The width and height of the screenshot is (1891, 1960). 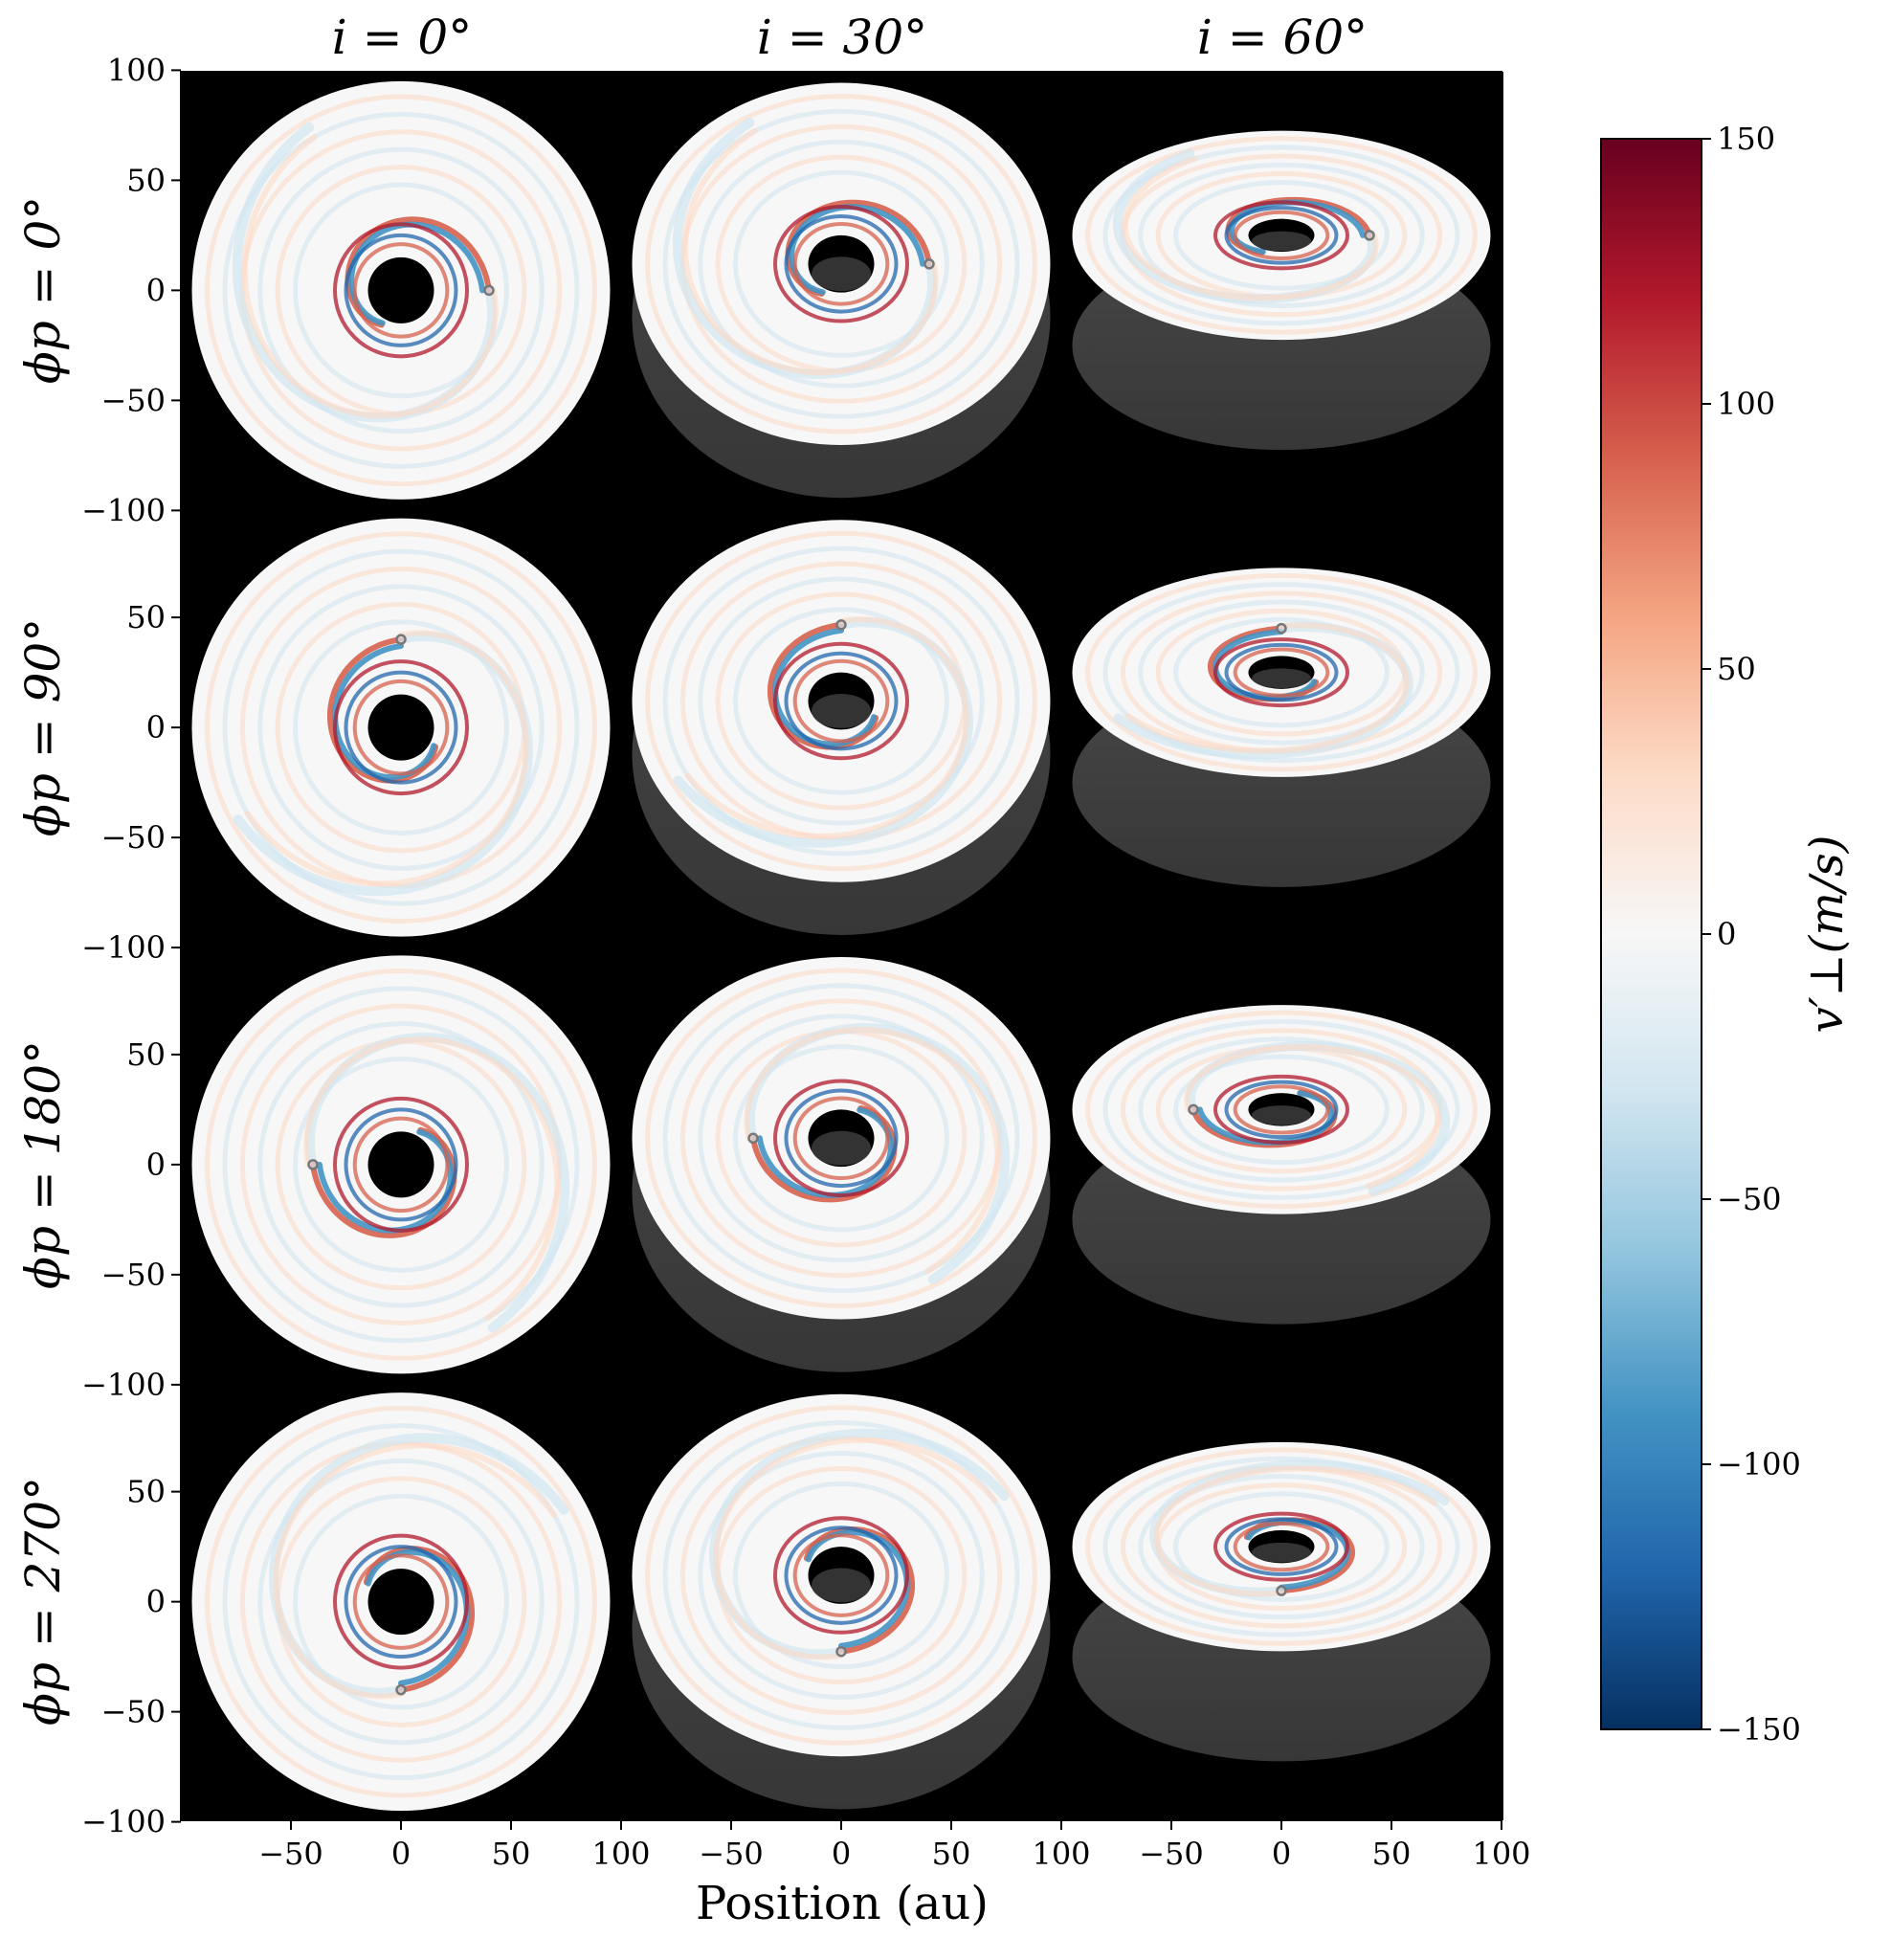 I want to click on row-label-0: ϕp = 0°, so click(x=43, y=290).